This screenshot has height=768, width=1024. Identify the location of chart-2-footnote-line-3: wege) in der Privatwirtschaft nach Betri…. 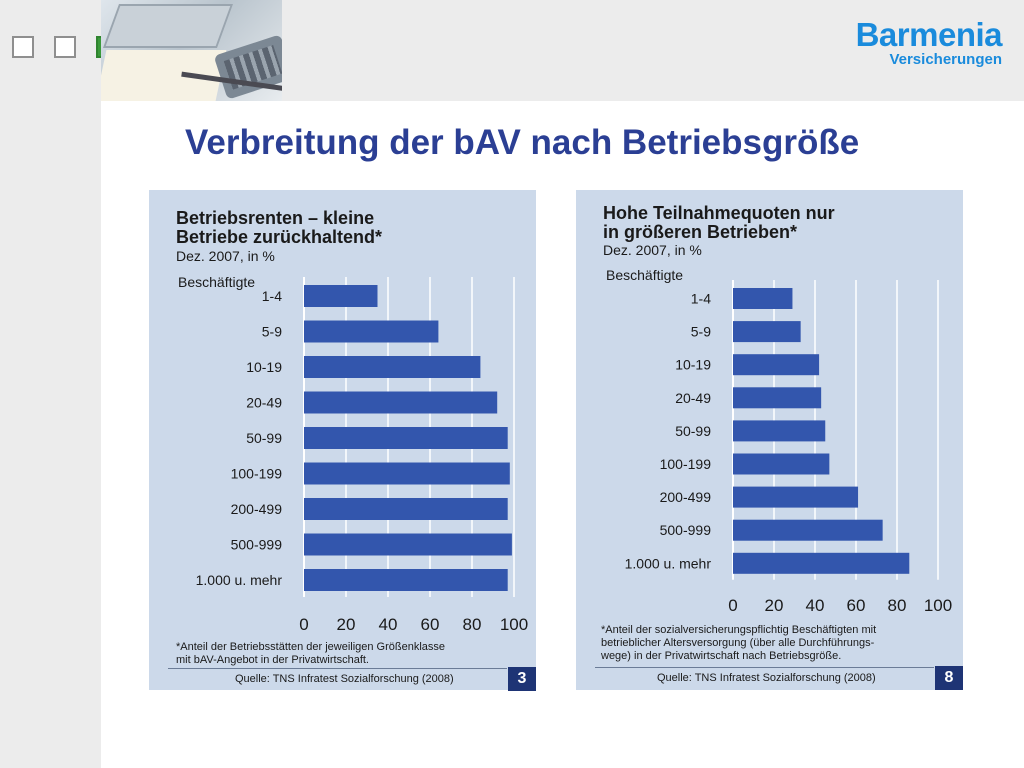
(721, 656).